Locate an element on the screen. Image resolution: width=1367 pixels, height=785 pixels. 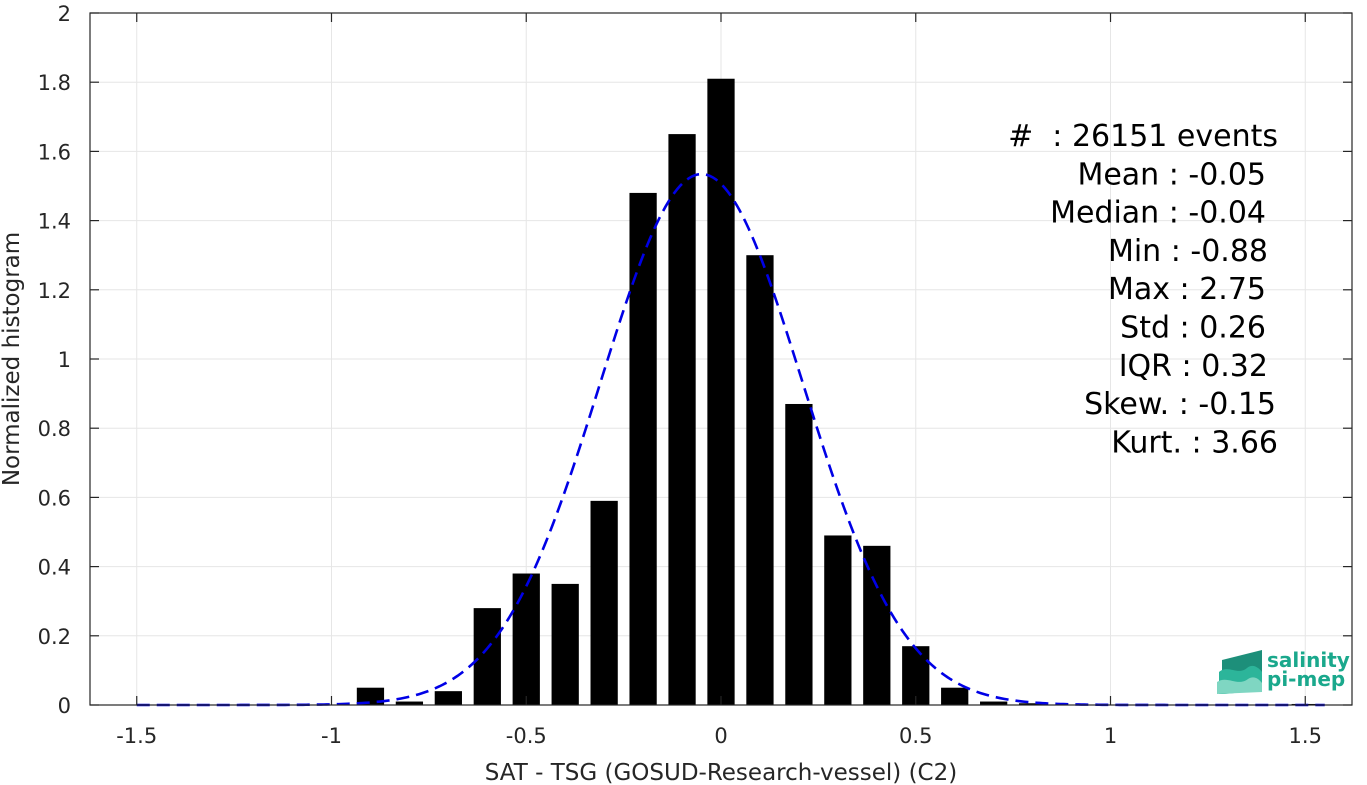
logo-text-line1: salinity is located at coordinates (1308, 660).